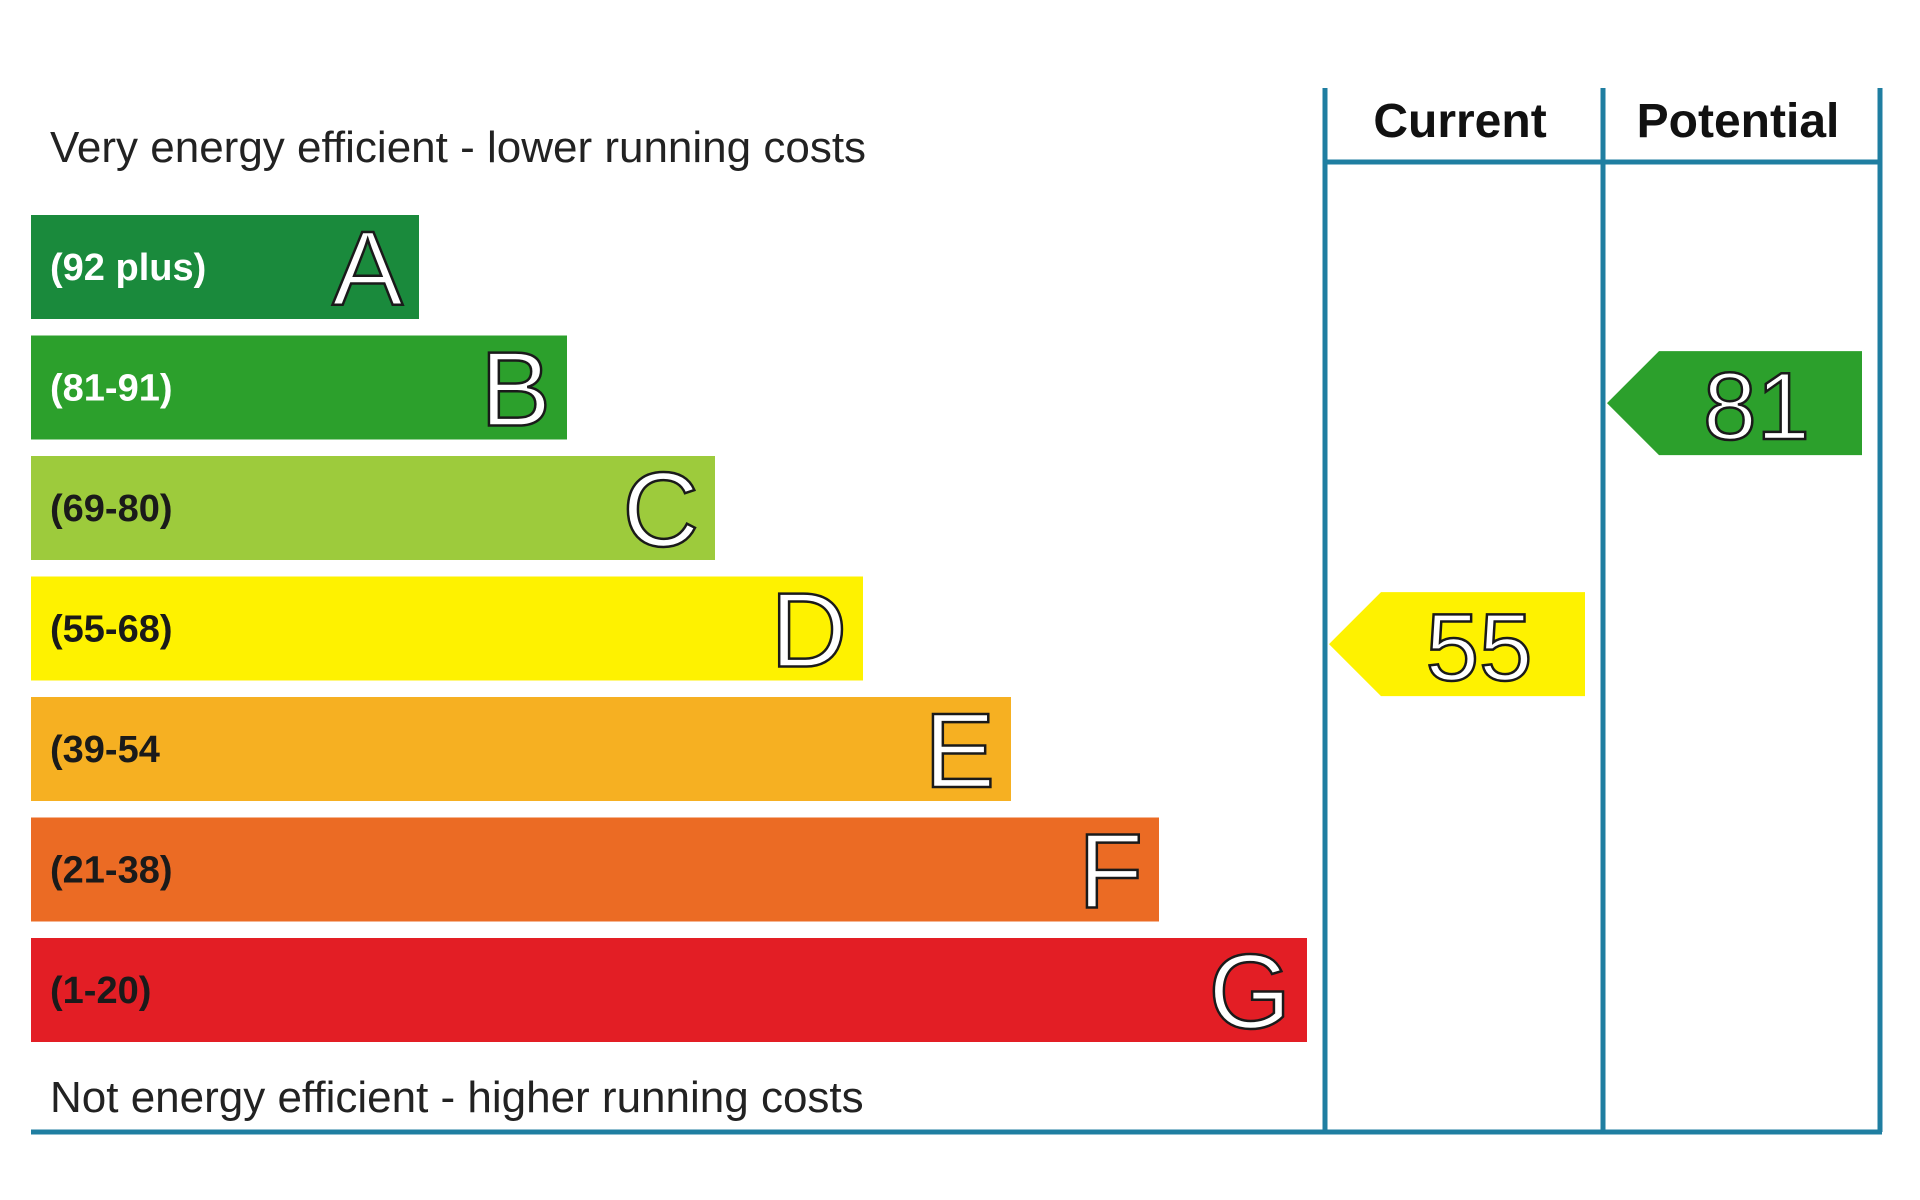 This screenshot has width=1920, height=1200. I want to click on band-a-bar, so click(225, 267).